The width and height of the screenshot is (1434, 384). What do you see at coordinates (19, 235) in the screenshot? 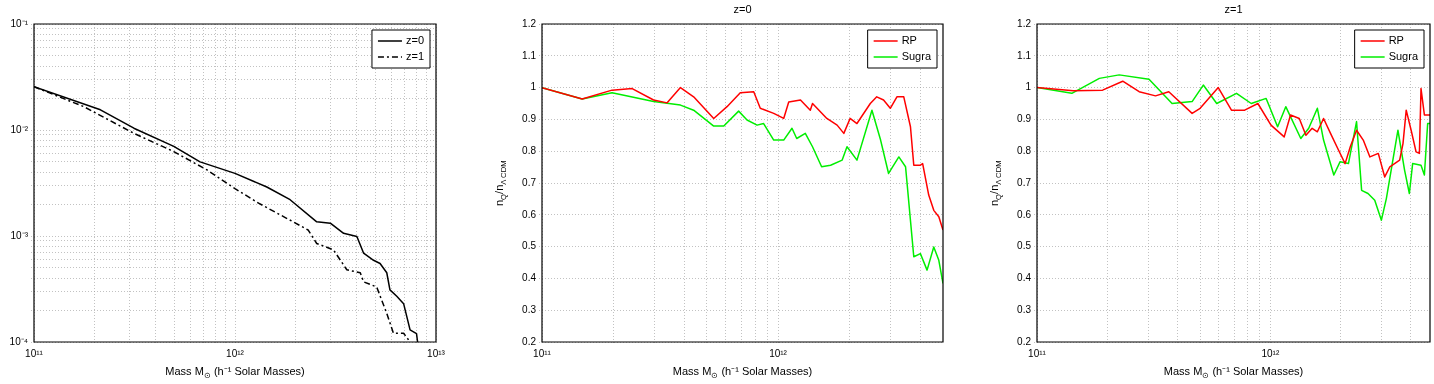
I see `y-tick-label: 10⁻³` at bounding box center [19, 235].